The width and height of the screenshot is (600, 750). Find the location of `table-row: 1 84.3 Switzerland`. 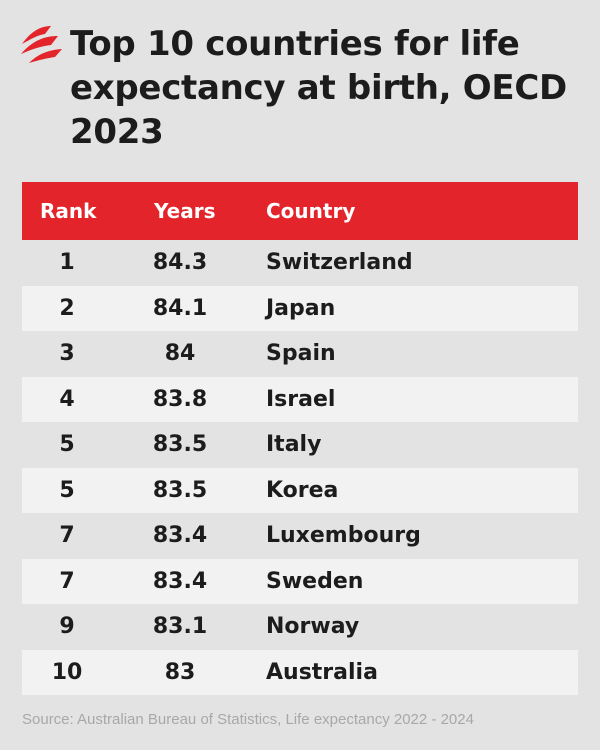

table-row: 1 84.3 Switzerland is located at coordinates (300, 263).